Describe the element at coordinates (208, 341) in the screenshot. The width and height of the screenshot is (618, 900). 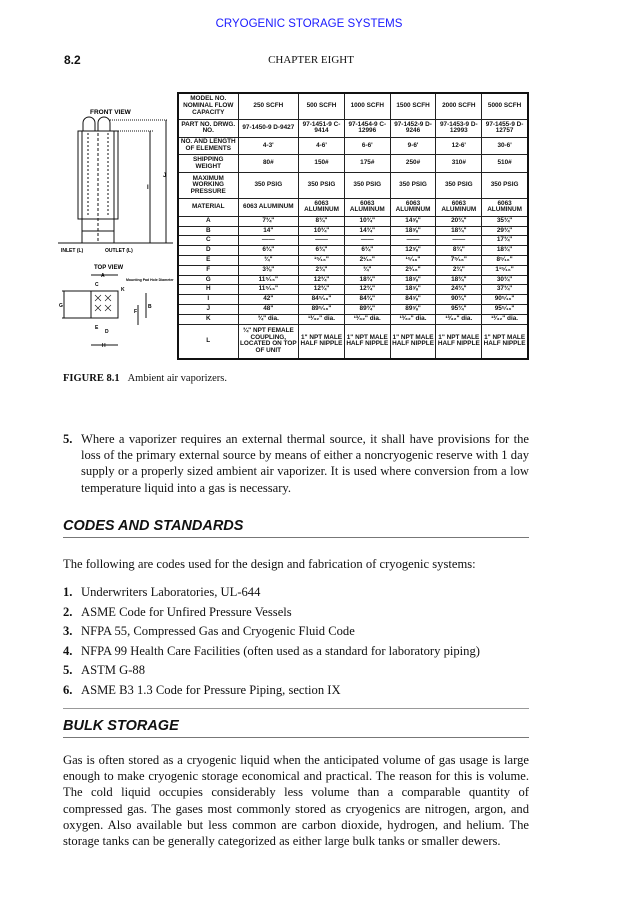
I see `row-label: L` at that location.